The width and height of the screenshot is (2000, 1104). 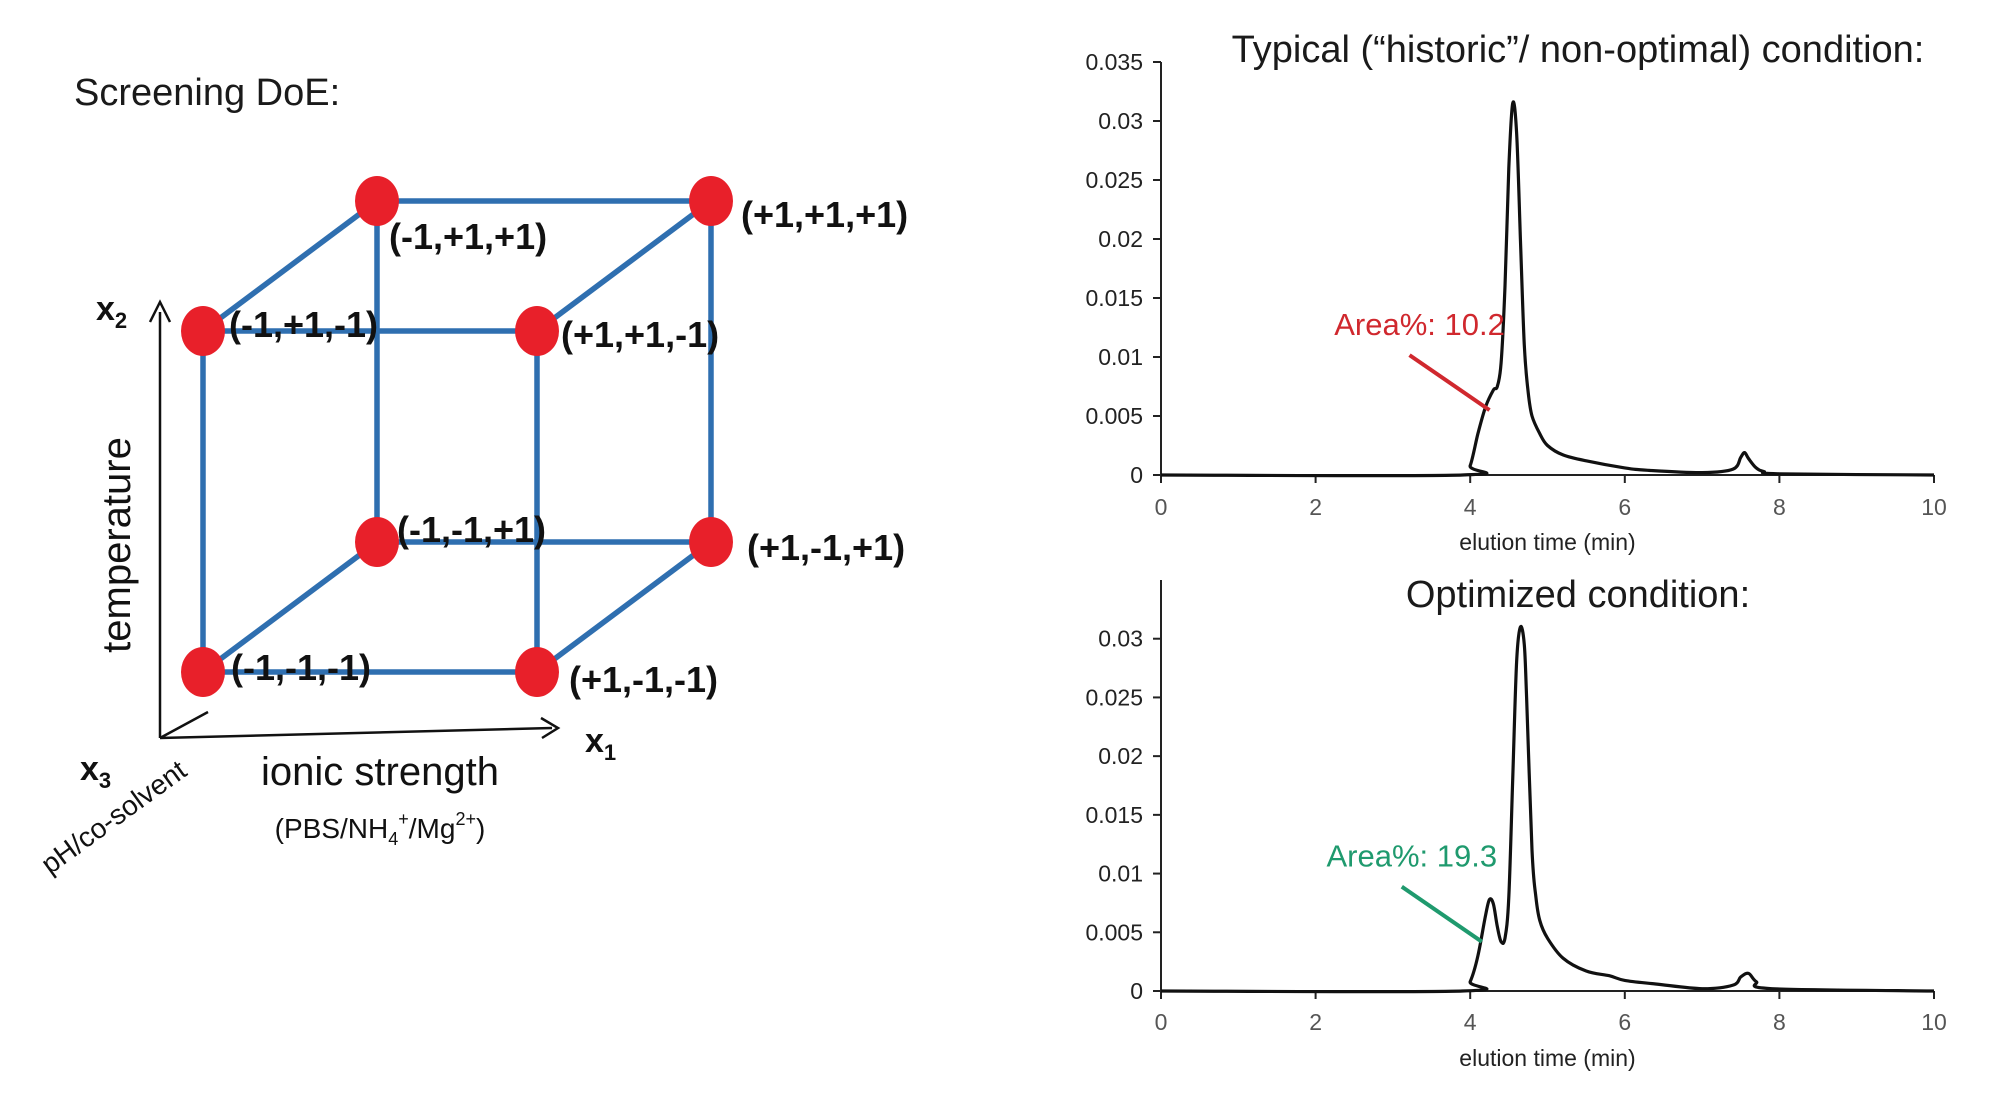 What do you see at coordinates (468, 236) in the screenshot?
I see `corner-label: (-1,+1,+1)` at bounding box center [468, 236].